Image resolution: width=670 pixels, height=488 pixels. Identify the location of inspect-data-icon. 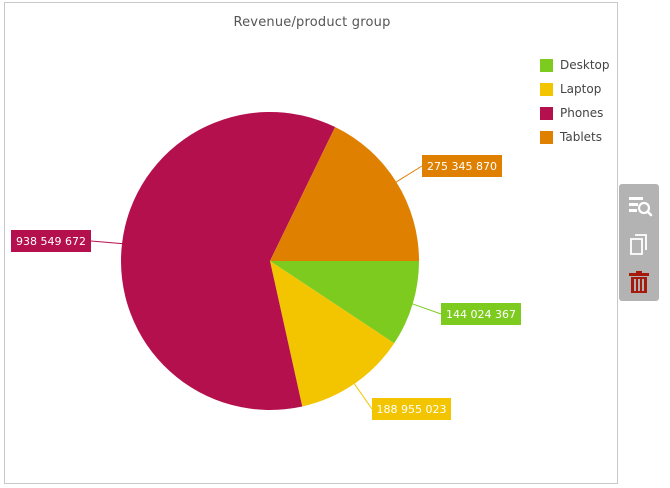
(641, 207).